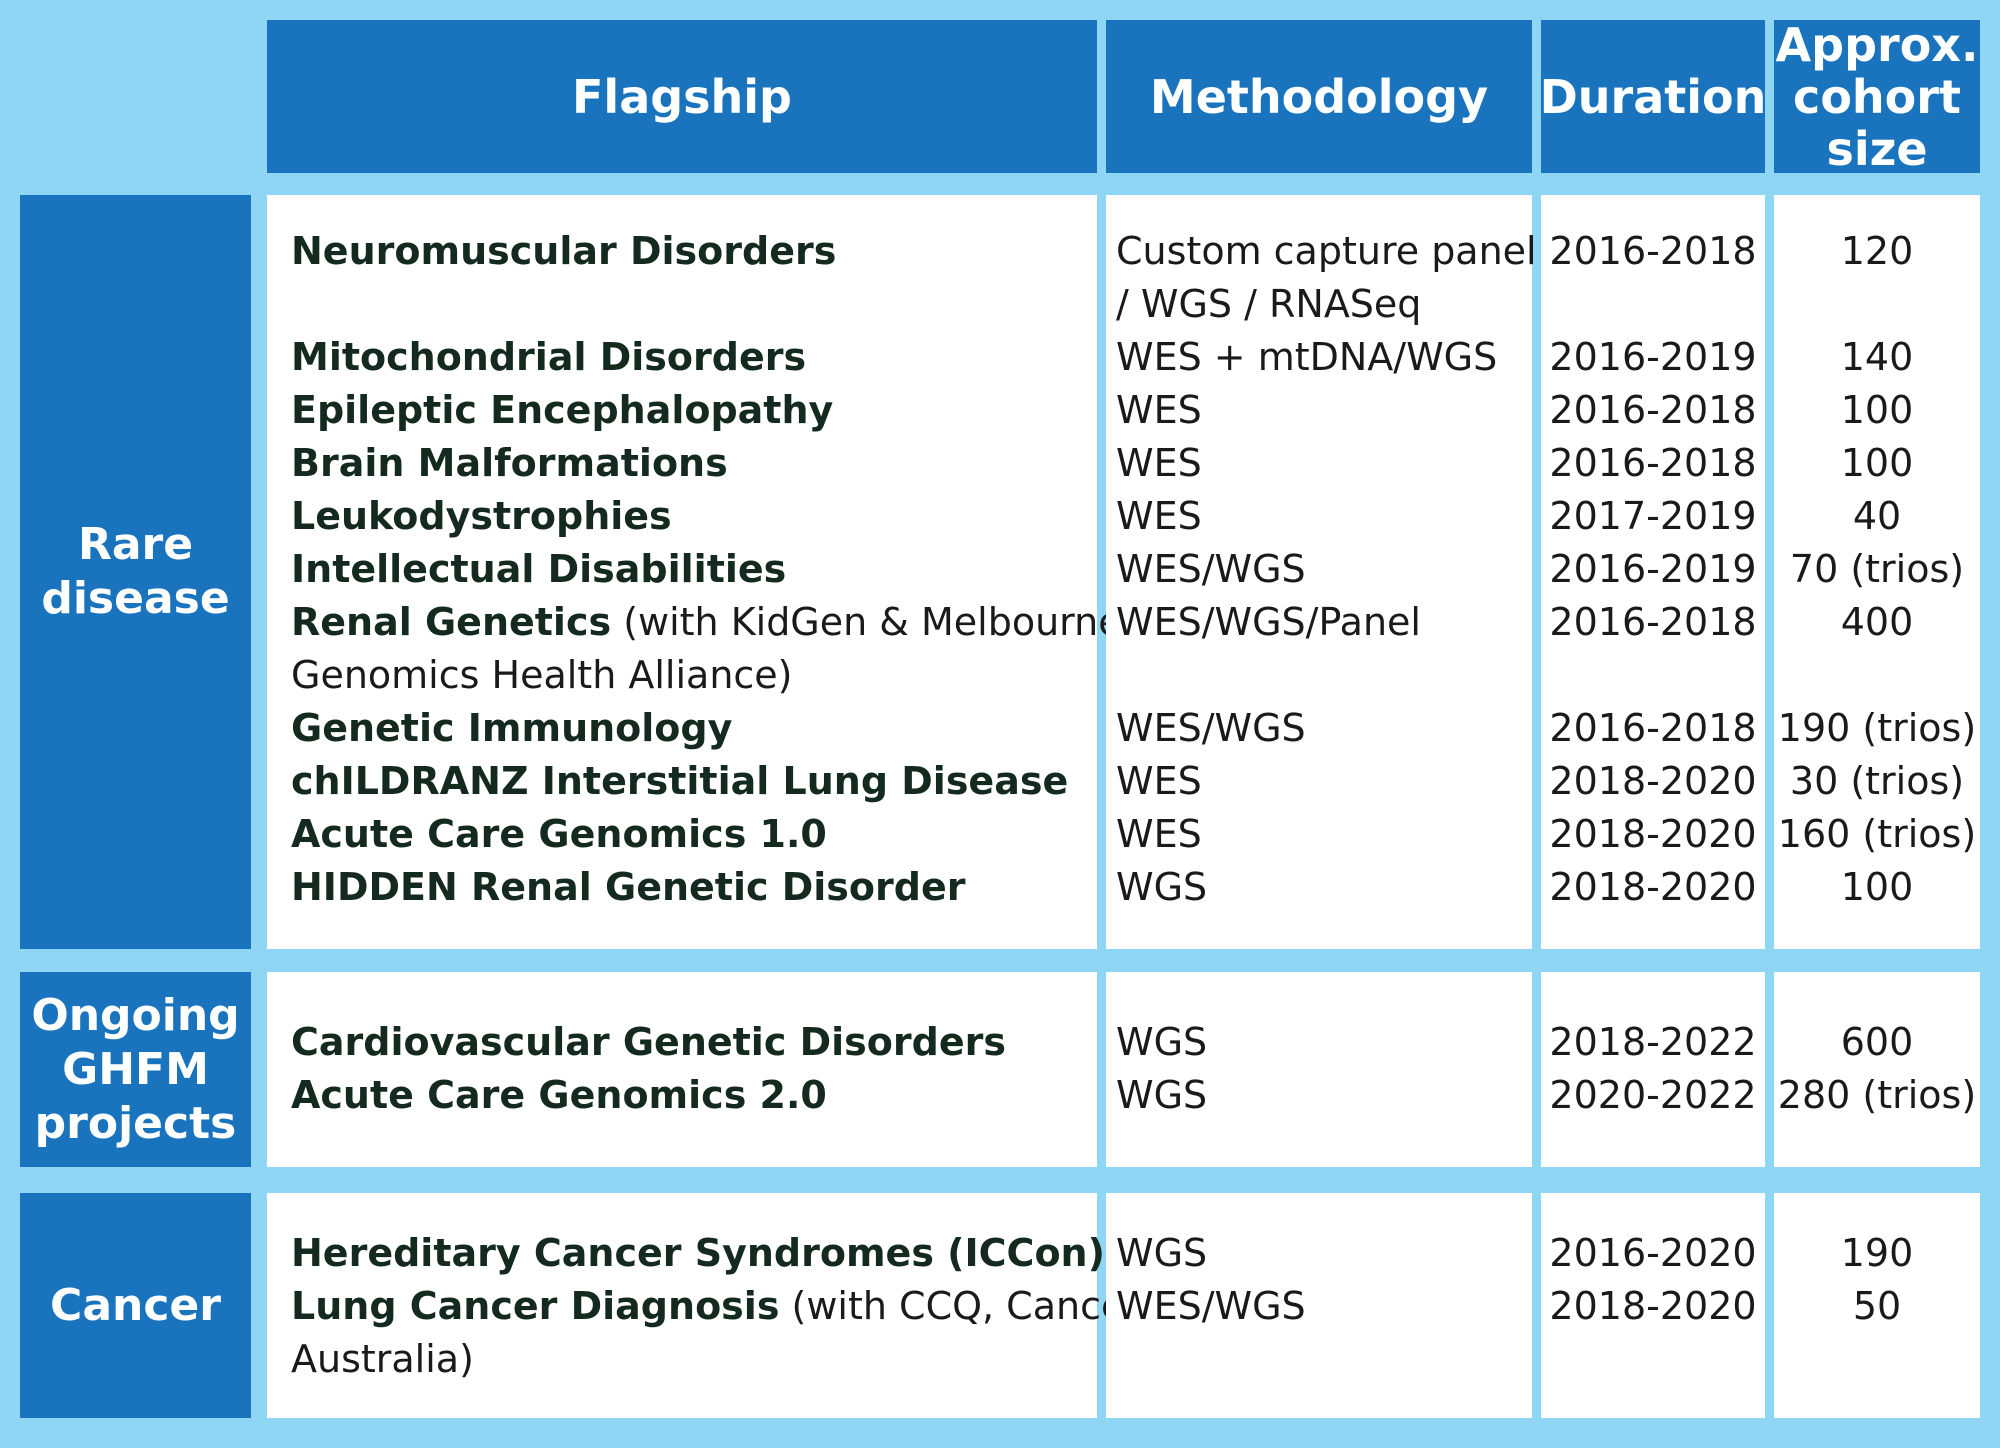 The width and height of the screenshot is (2000, 1448). I want to click on flagship-note: (with KidGen & Melbourne, so click(866, 622).